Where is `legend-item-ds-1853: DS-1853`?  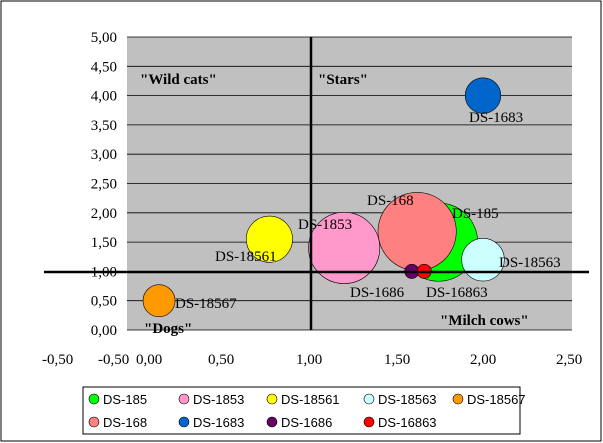 legend-item-ds-1853: DS-1853 is located at coordinates (211, 399).